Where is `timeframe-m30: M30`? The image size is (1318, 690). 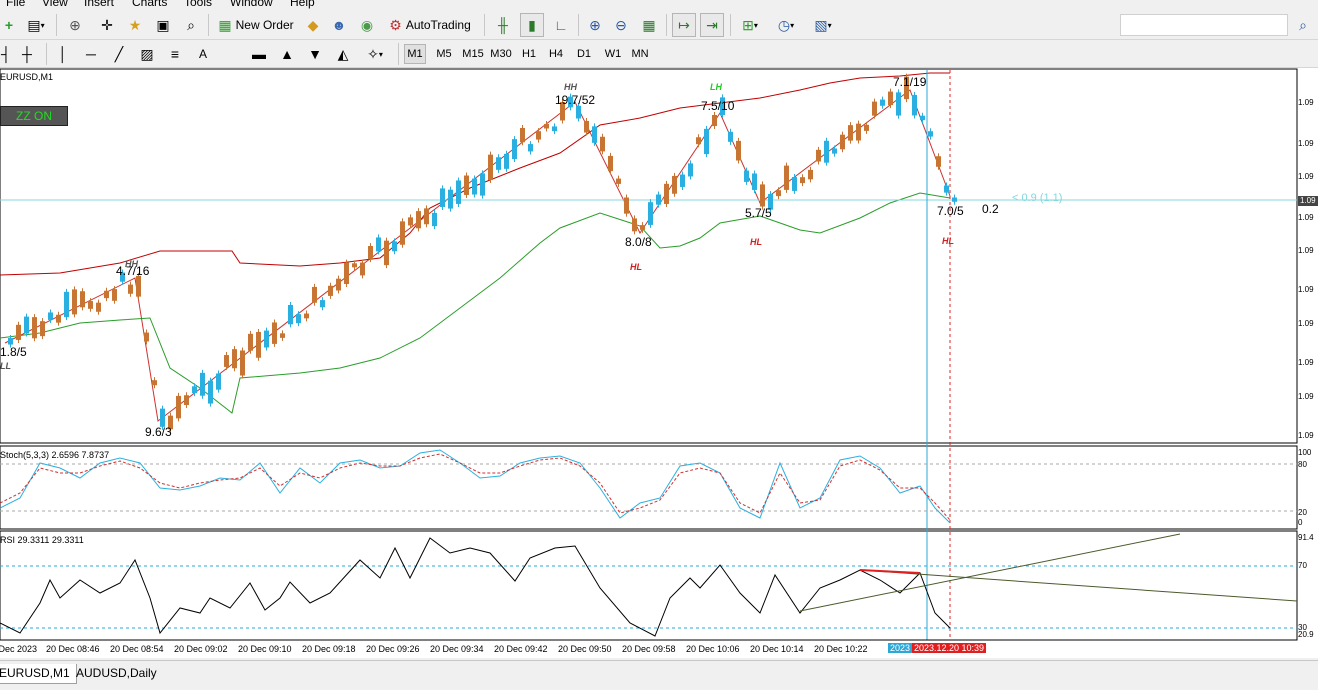 timeframe-m30: M30 is located at coordinates (501, 54).